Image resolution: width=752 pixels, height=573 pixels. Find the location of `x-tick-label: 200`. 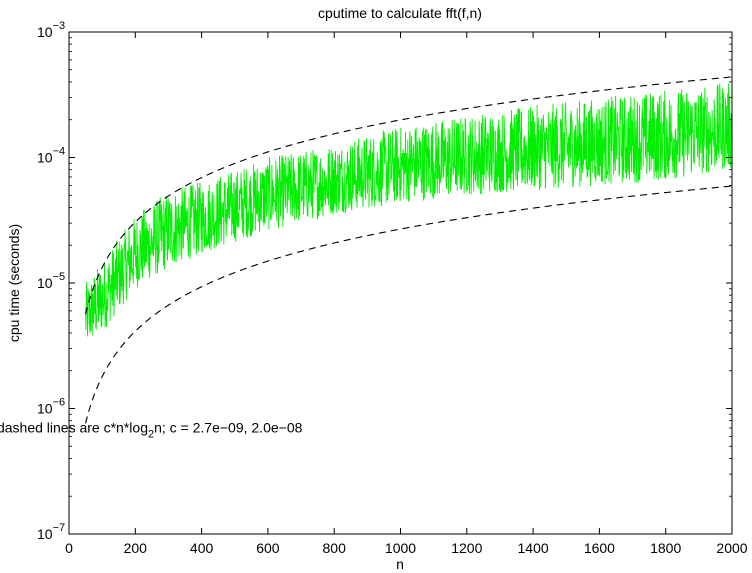

x-tick-label: 200 is located at coordinates (136, 548).